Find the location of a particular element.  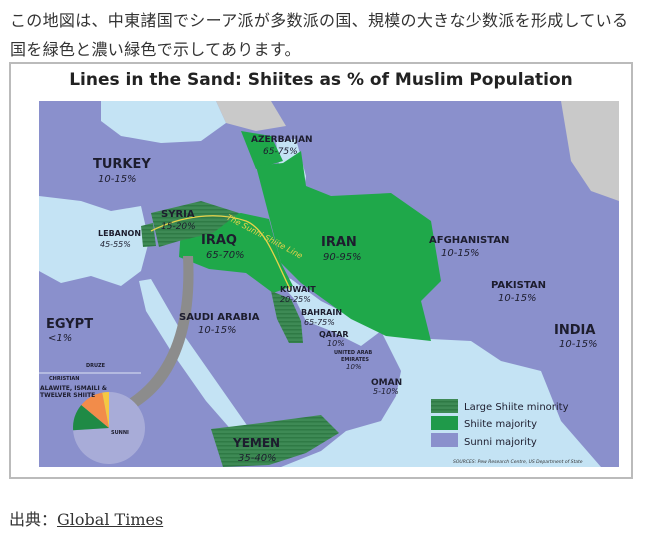

pie-label-christian: CHRISTIAN is located at coordinates (64, 379).